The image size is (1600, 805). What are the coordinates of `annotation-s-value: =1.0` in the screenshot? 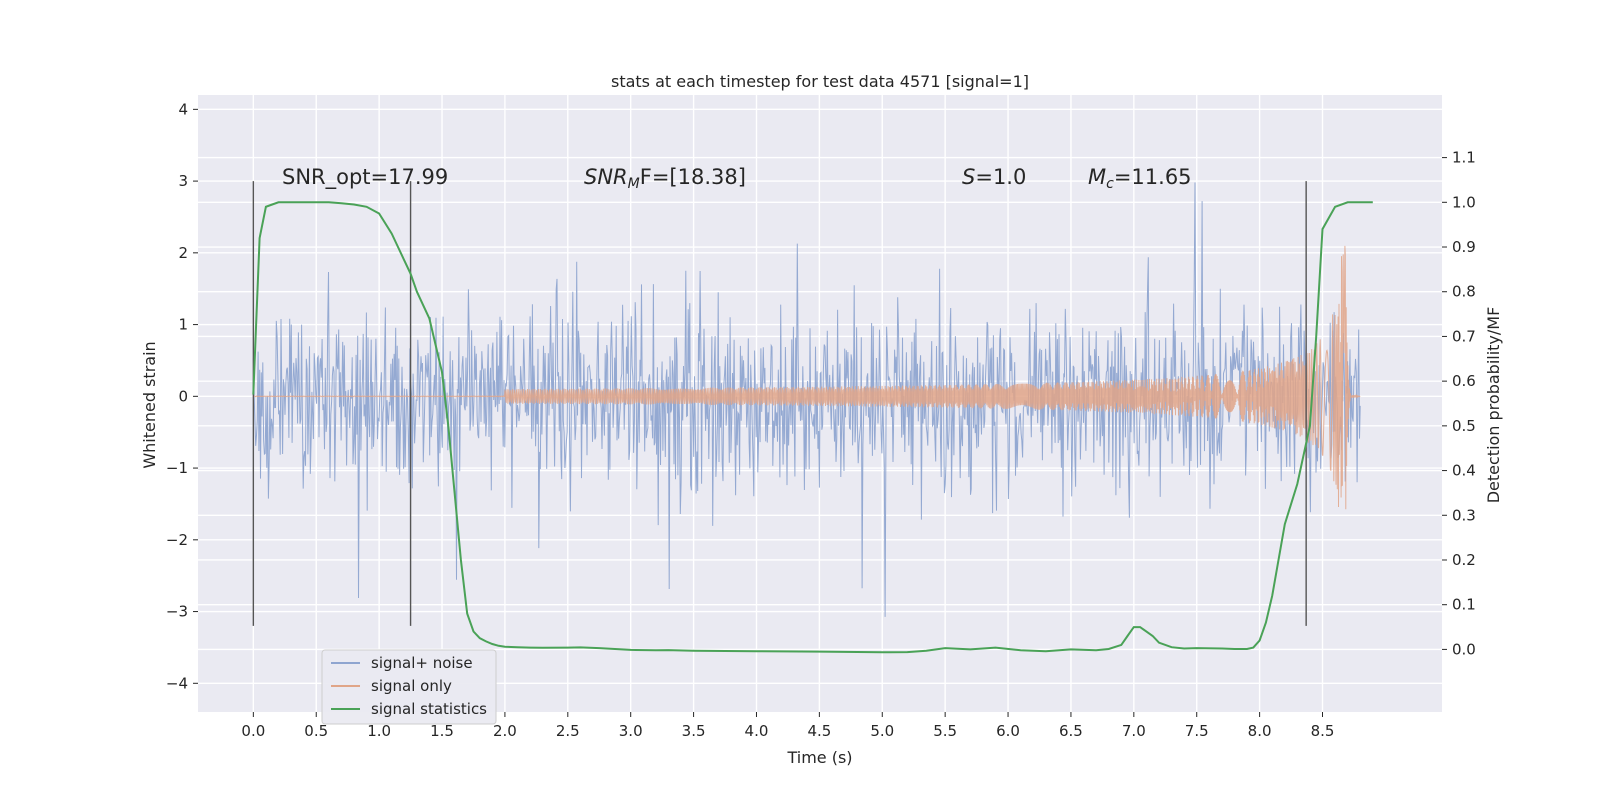 It's located at (1000, 177).